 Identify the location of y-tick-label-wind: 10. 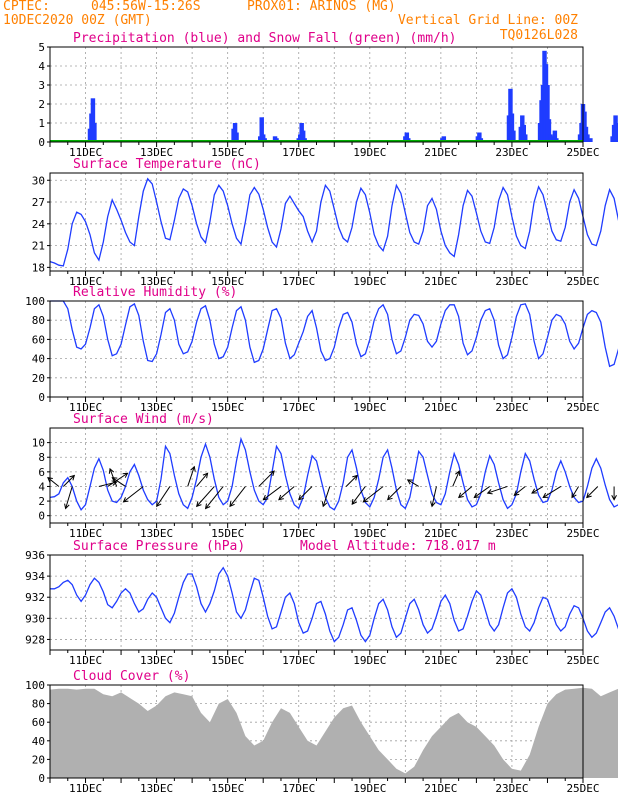
(38, 443).